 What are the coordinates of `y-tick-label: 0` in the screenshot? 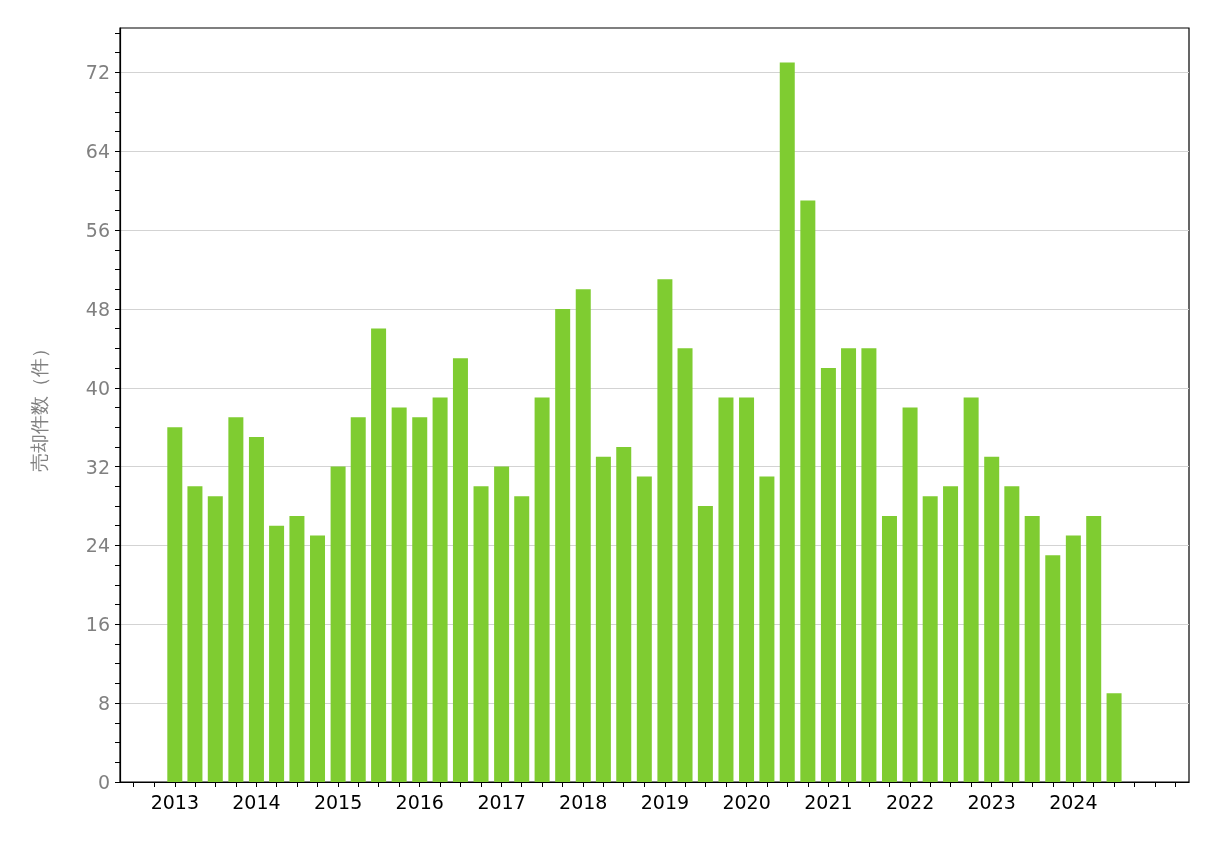 It's located at (103, 782).